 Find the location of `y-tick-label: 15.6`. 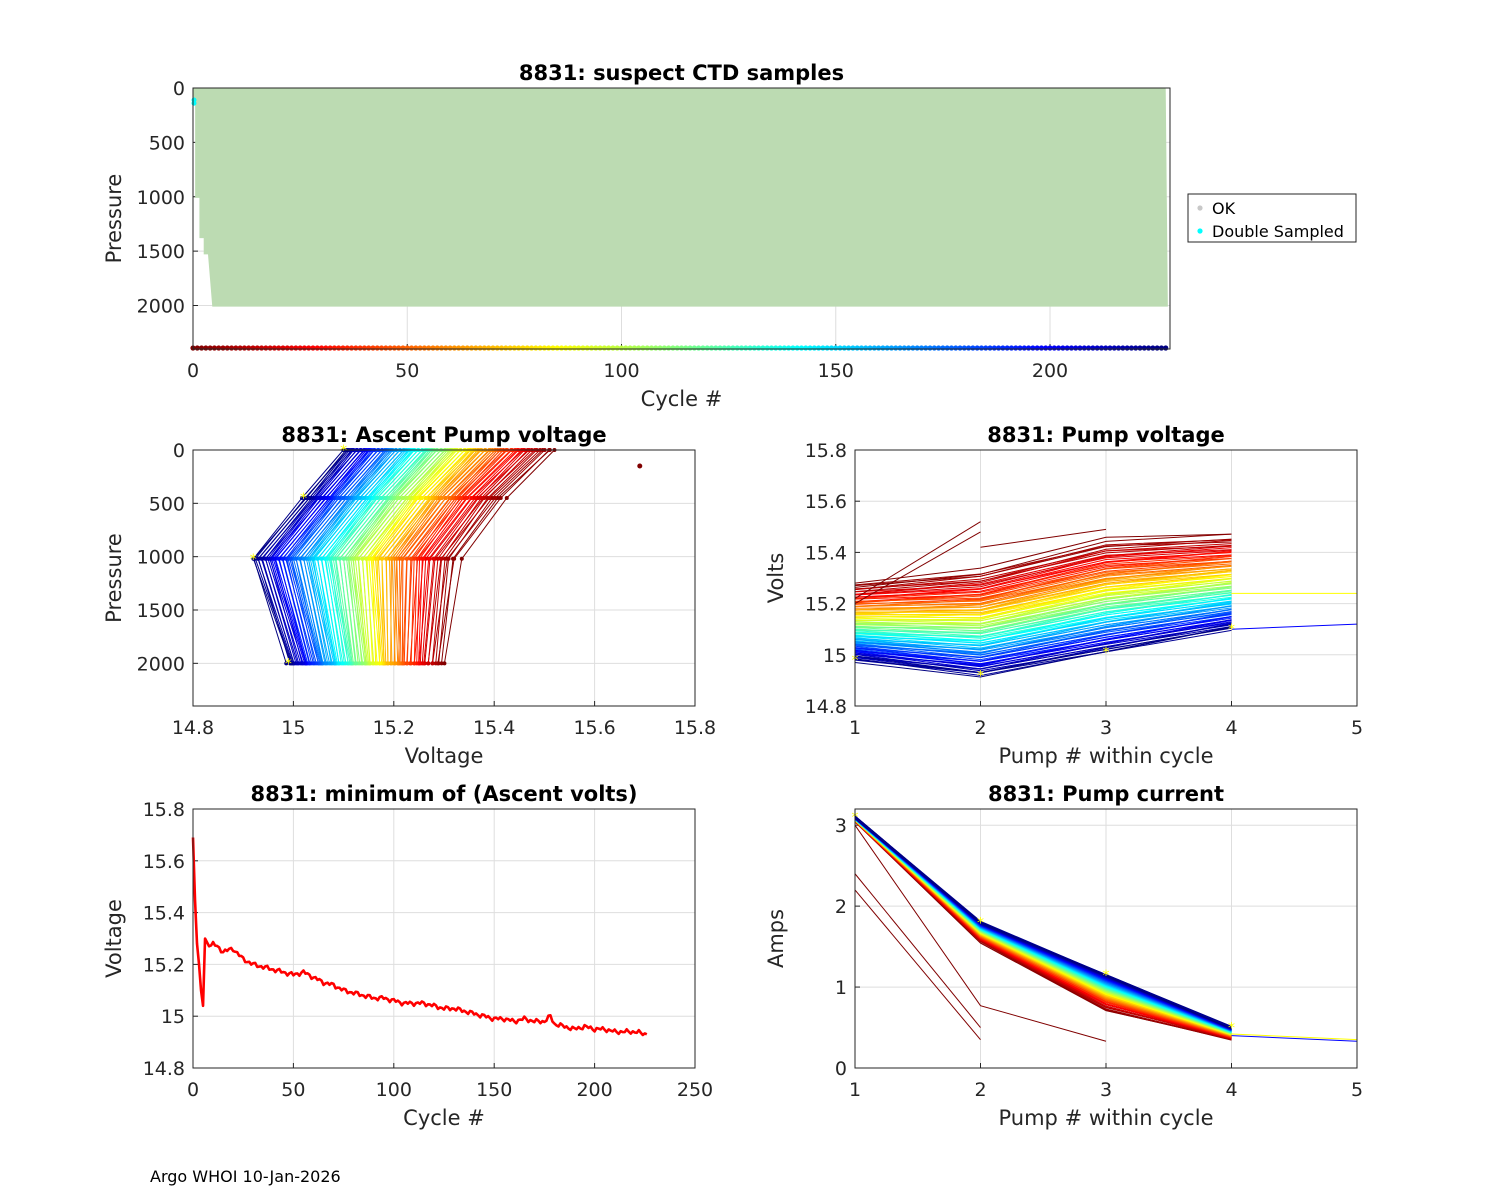

y-tick-label: 15.6 is located at coordinates (164, 862).